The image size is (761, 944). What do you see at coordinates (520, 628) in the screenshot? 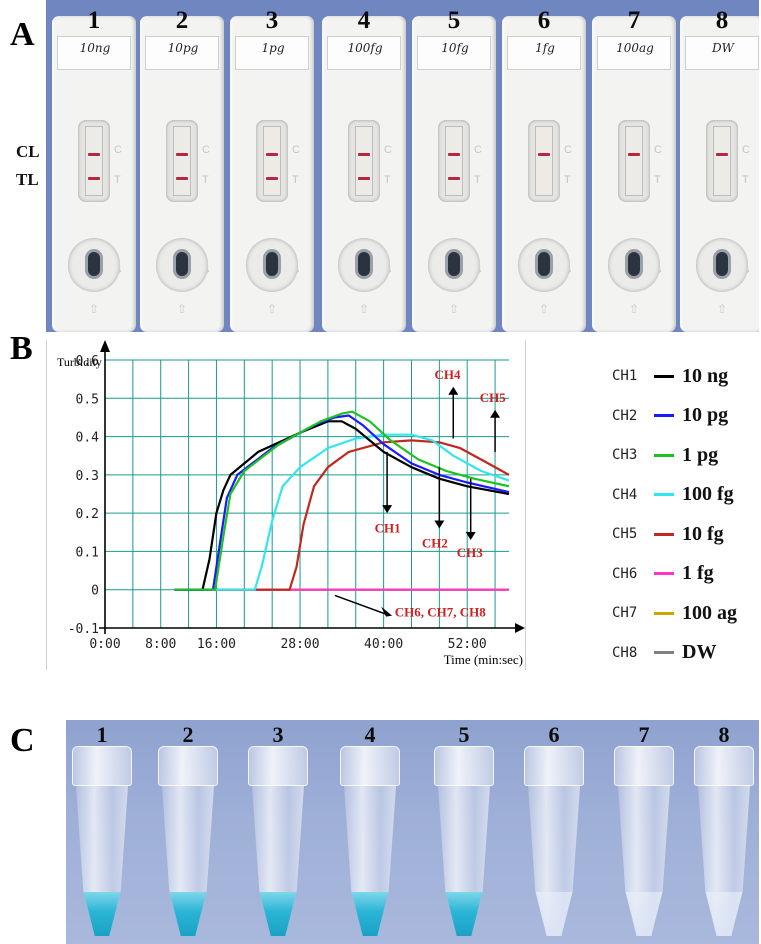
I see `x-axis-arrow-icon` at bounding box center [520, 628].